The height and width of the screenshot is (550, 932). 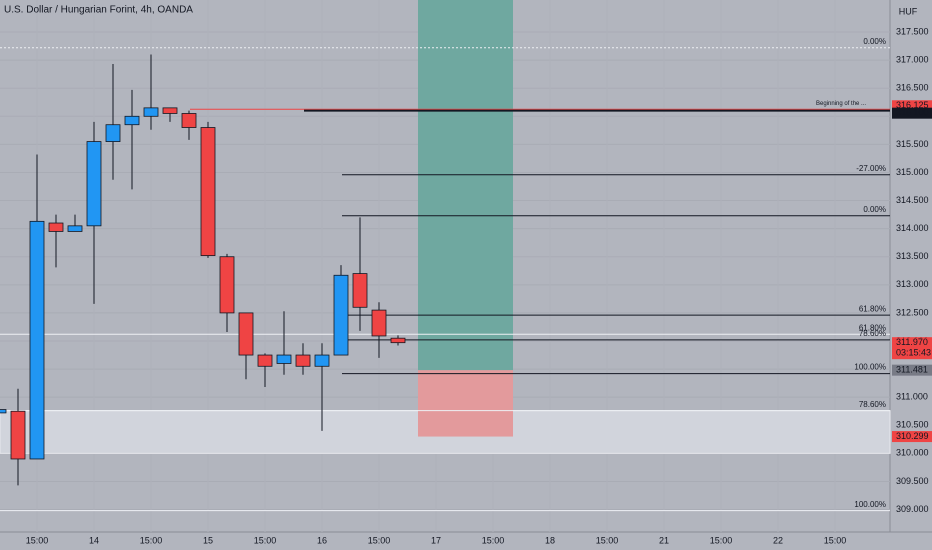 What do you see at coordinates (911, 275) in the screenshot?
I see `price-axis` at bounding box center [911, 275].